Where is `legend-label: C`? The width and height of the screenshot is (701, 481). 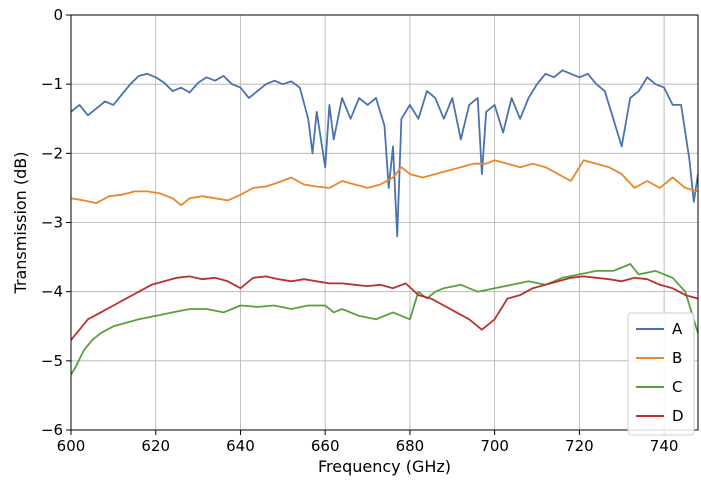
legend-label: C is located at coordinates (677, 387).